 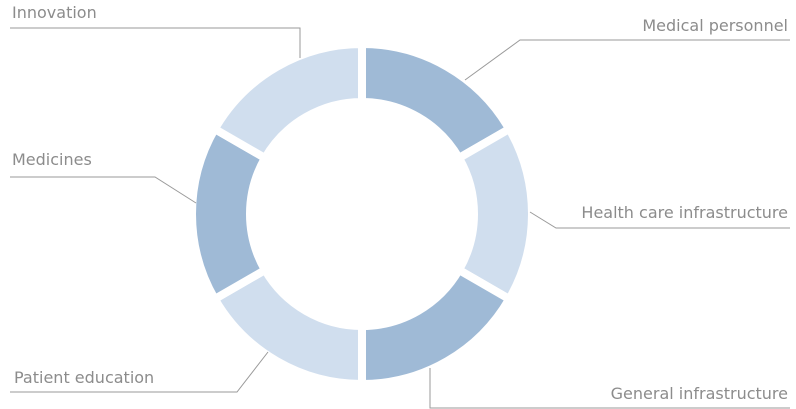 I want to click on segment-label: Health care infrastructure, so click(x=684, y=212).